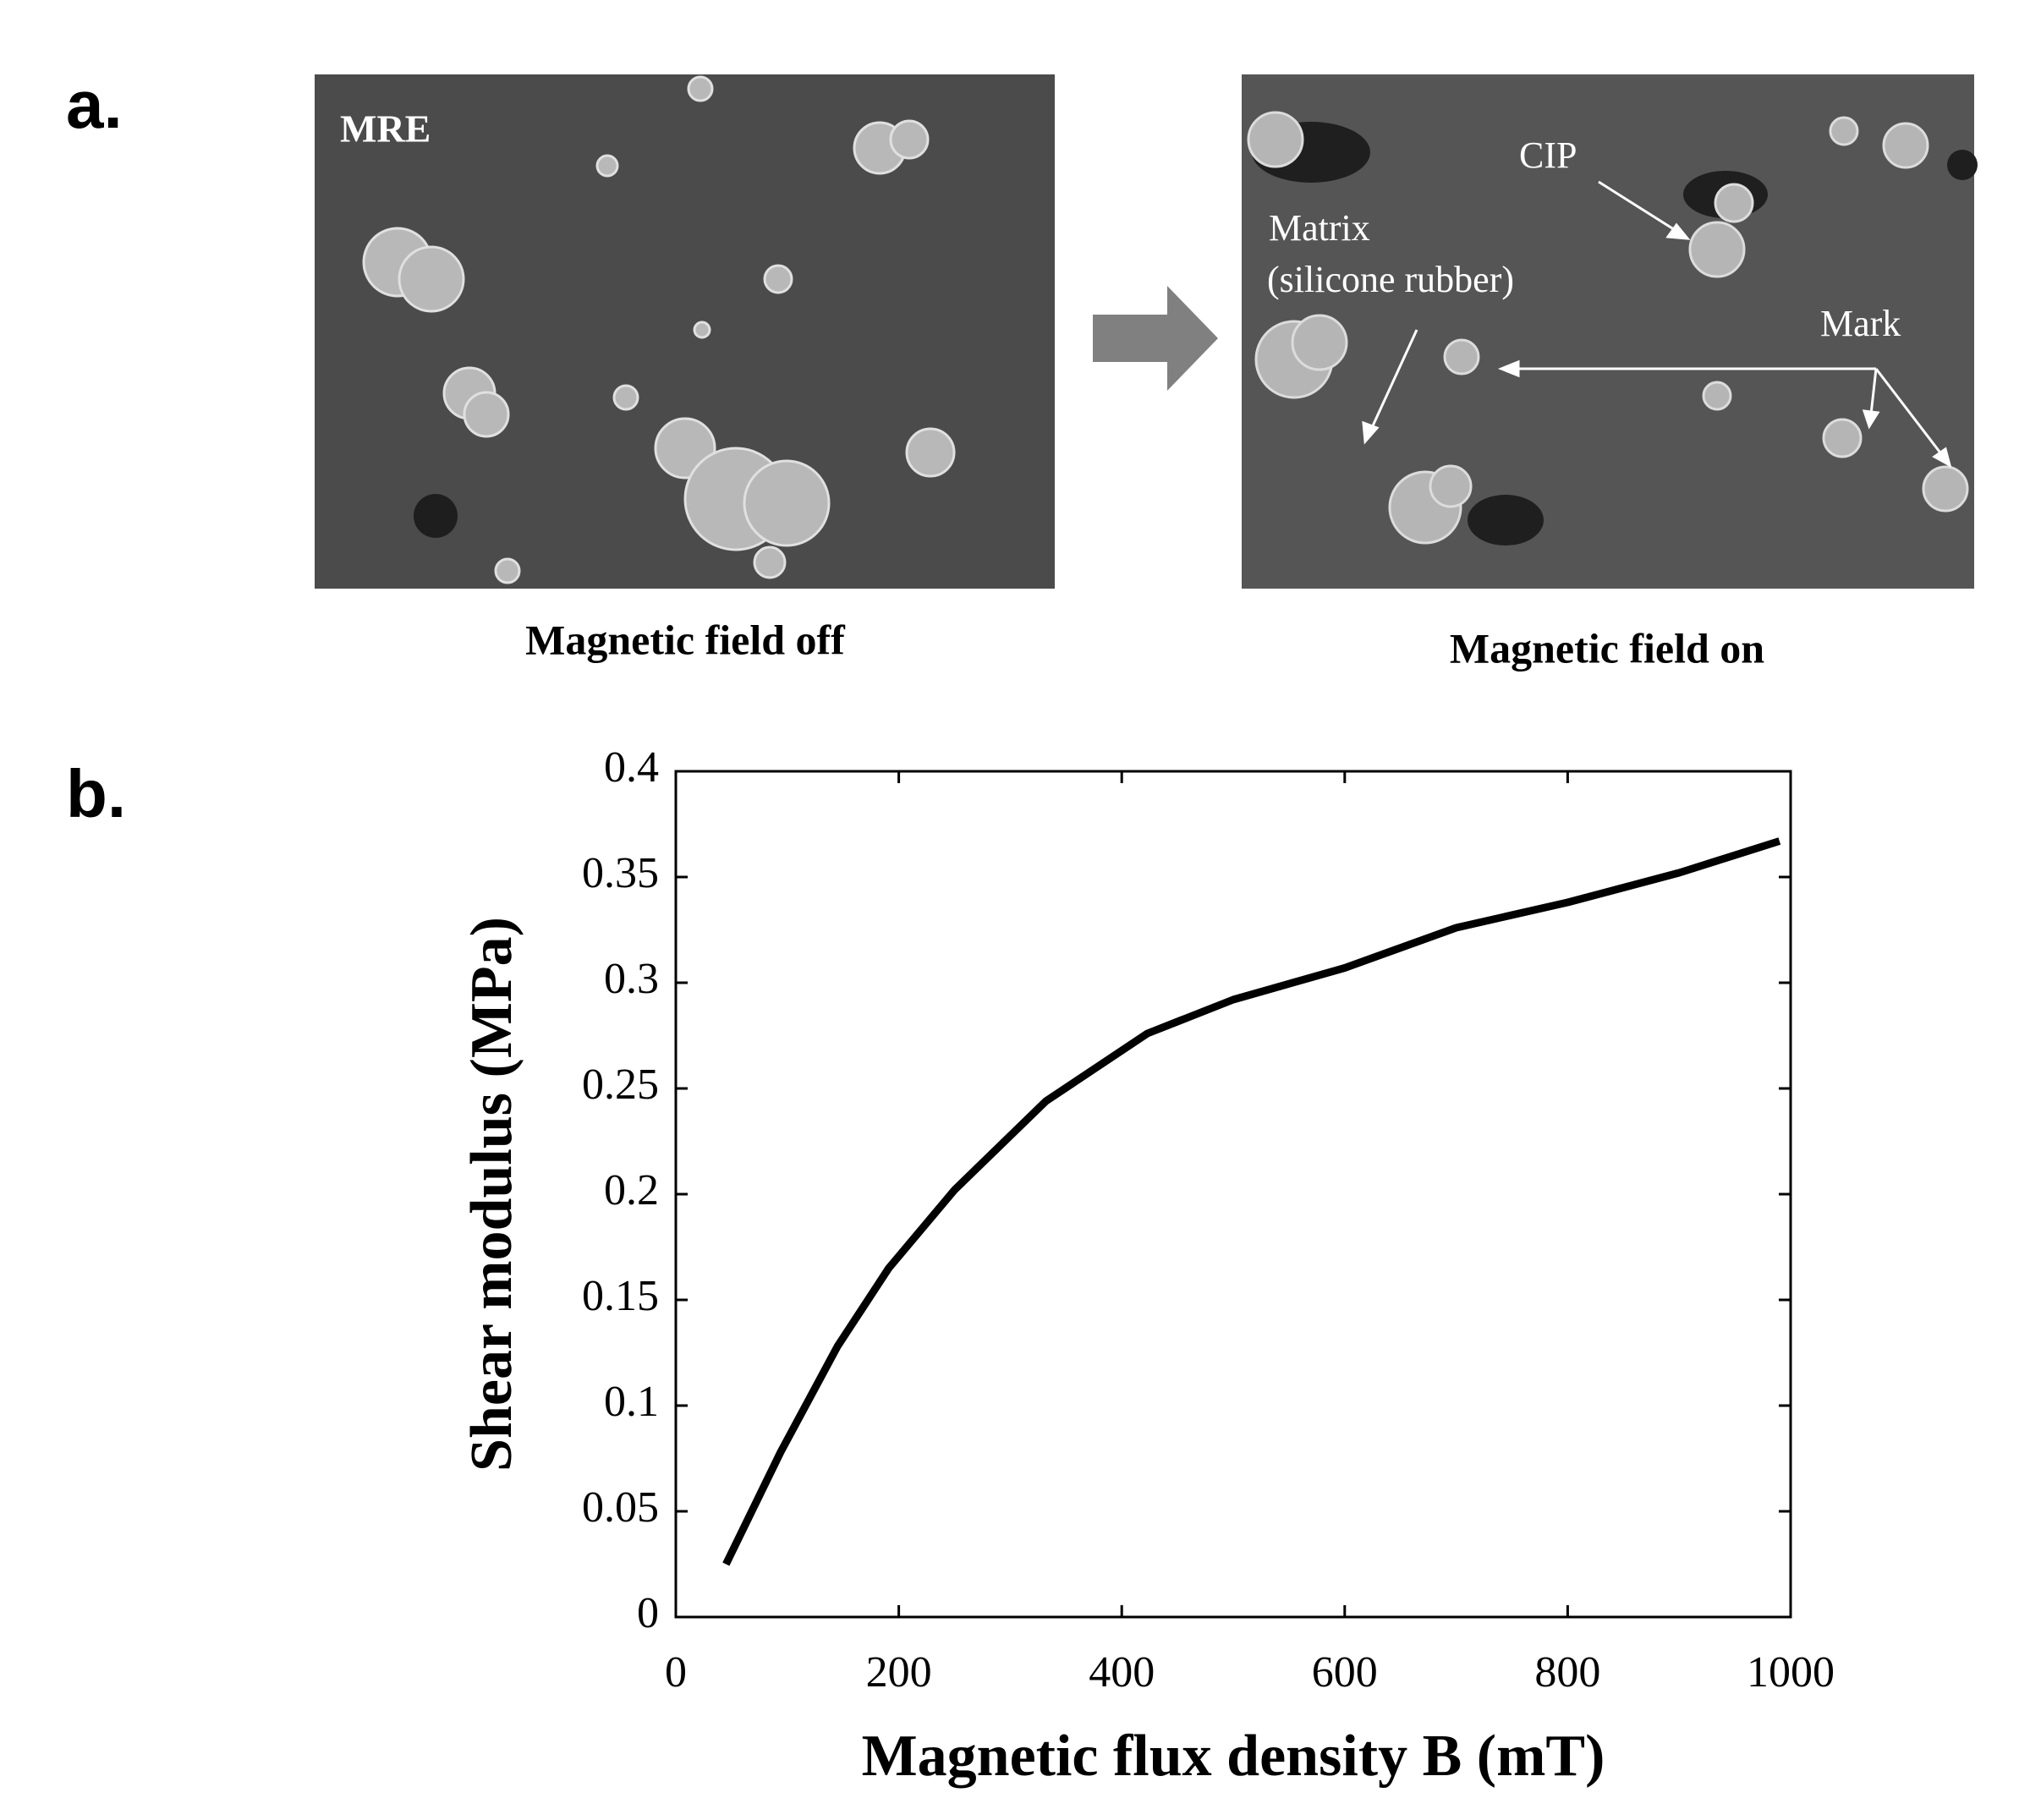  I want to click on y-tick-label: 0.25, so click(621, 1085).